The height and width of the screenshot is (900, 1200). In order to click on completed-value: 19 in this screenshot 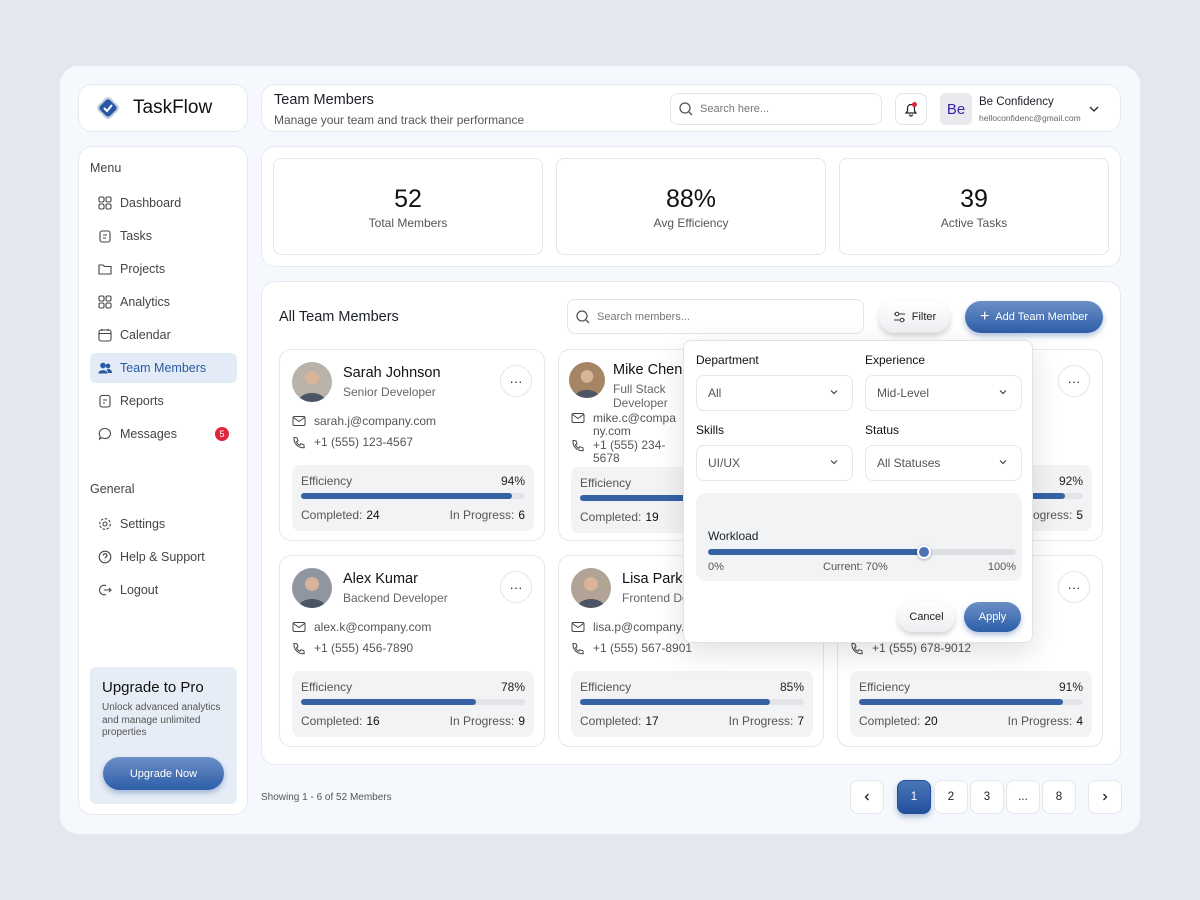, I will do `click(652, 517)`.